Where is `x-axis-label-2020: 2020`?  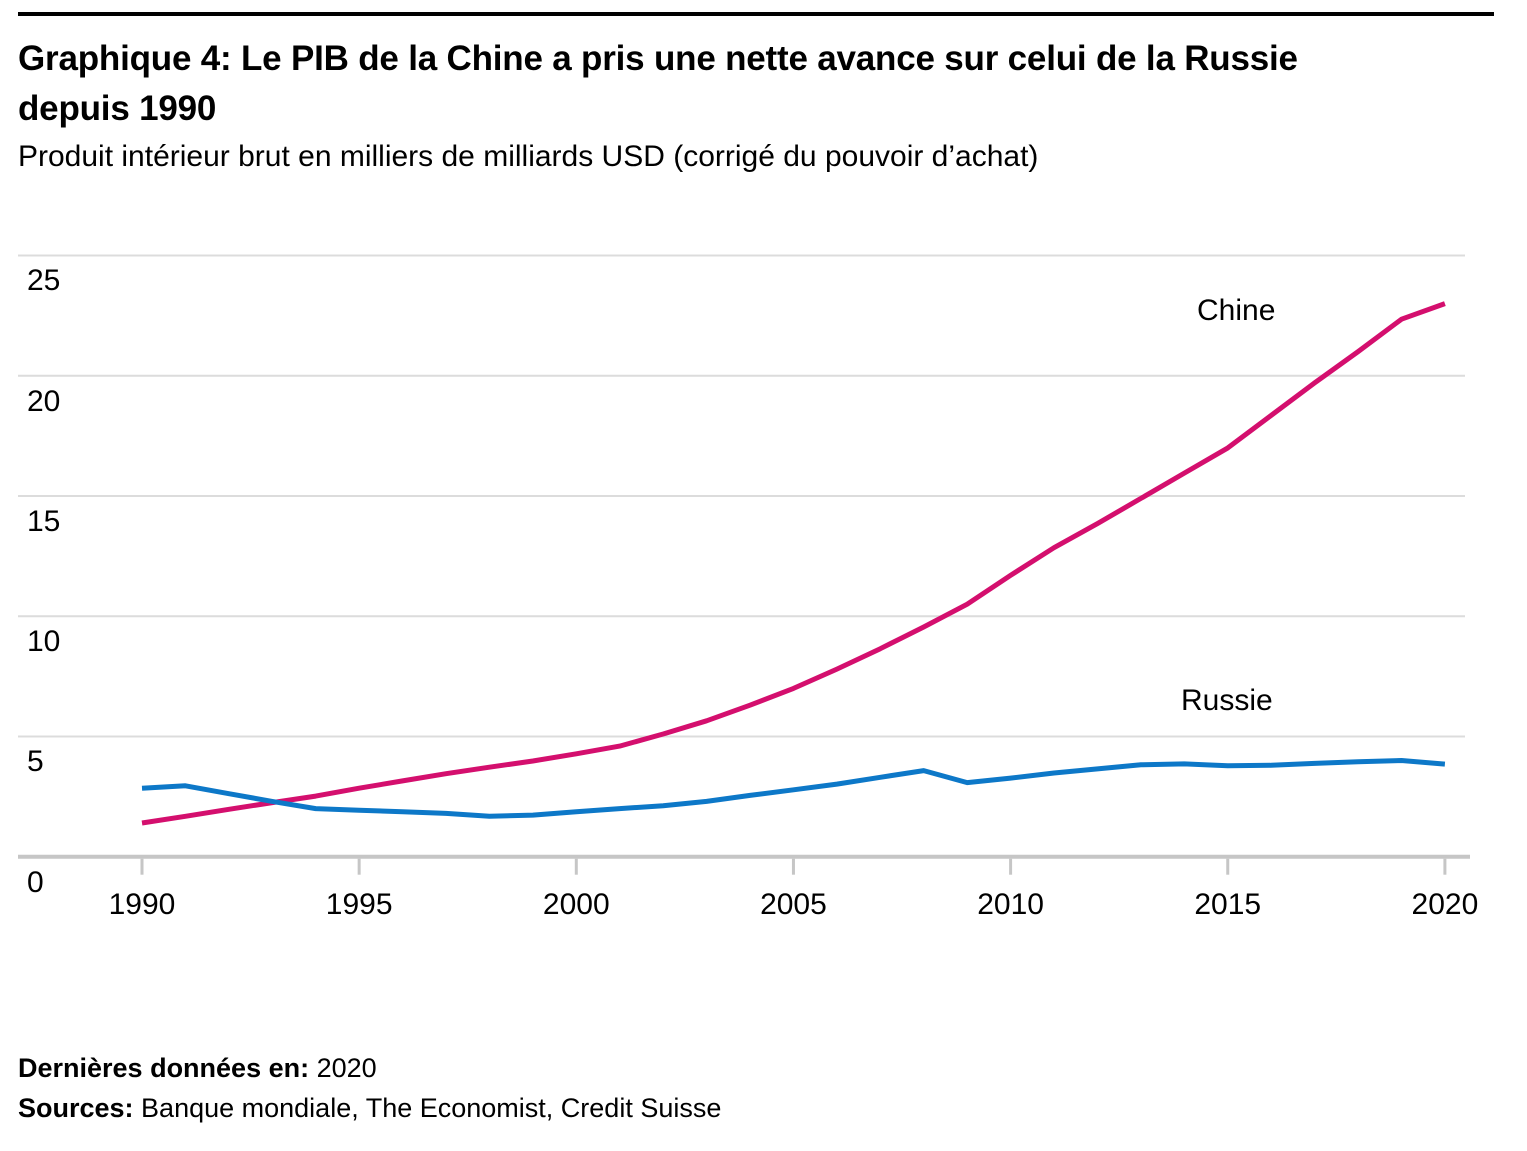
x-axis-label-2020: 2020 is located at coordinates (1445, 904).